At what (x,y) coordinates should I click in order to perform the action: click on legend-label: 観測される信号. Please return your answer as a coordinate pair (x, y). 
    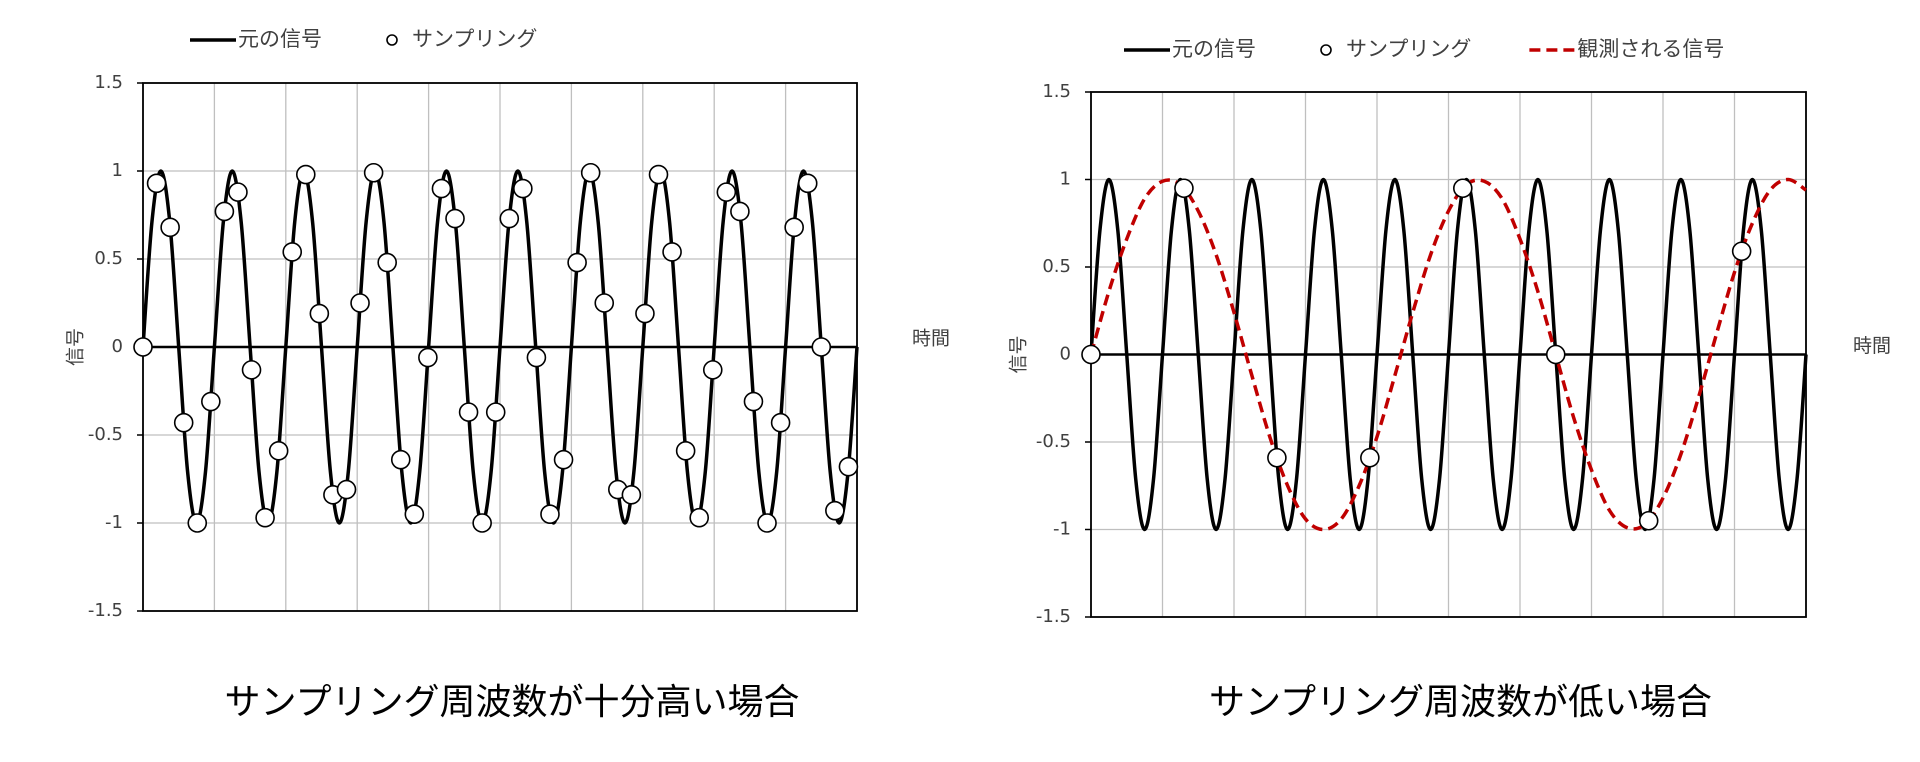
    Looking at the image, I should click on (1650, 49).